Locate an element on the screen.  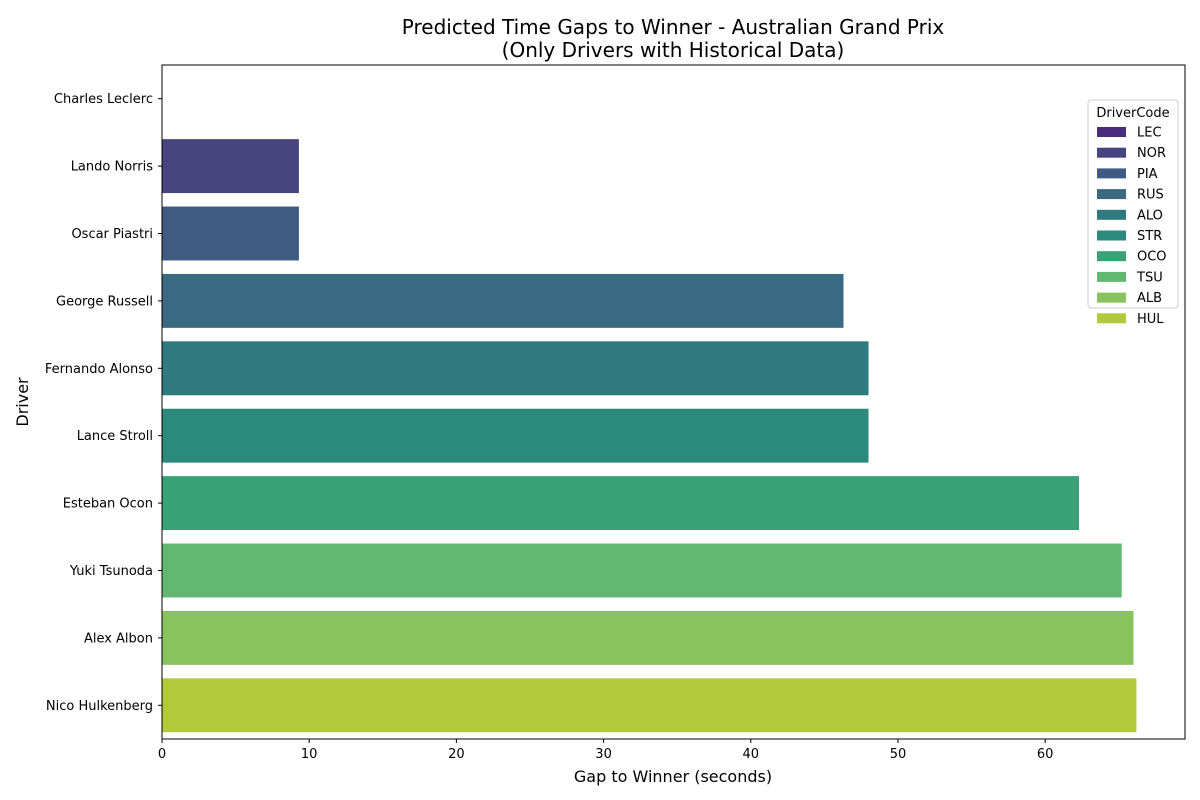
legend-label-alb: ALB is located at coordinates (1149, 298).